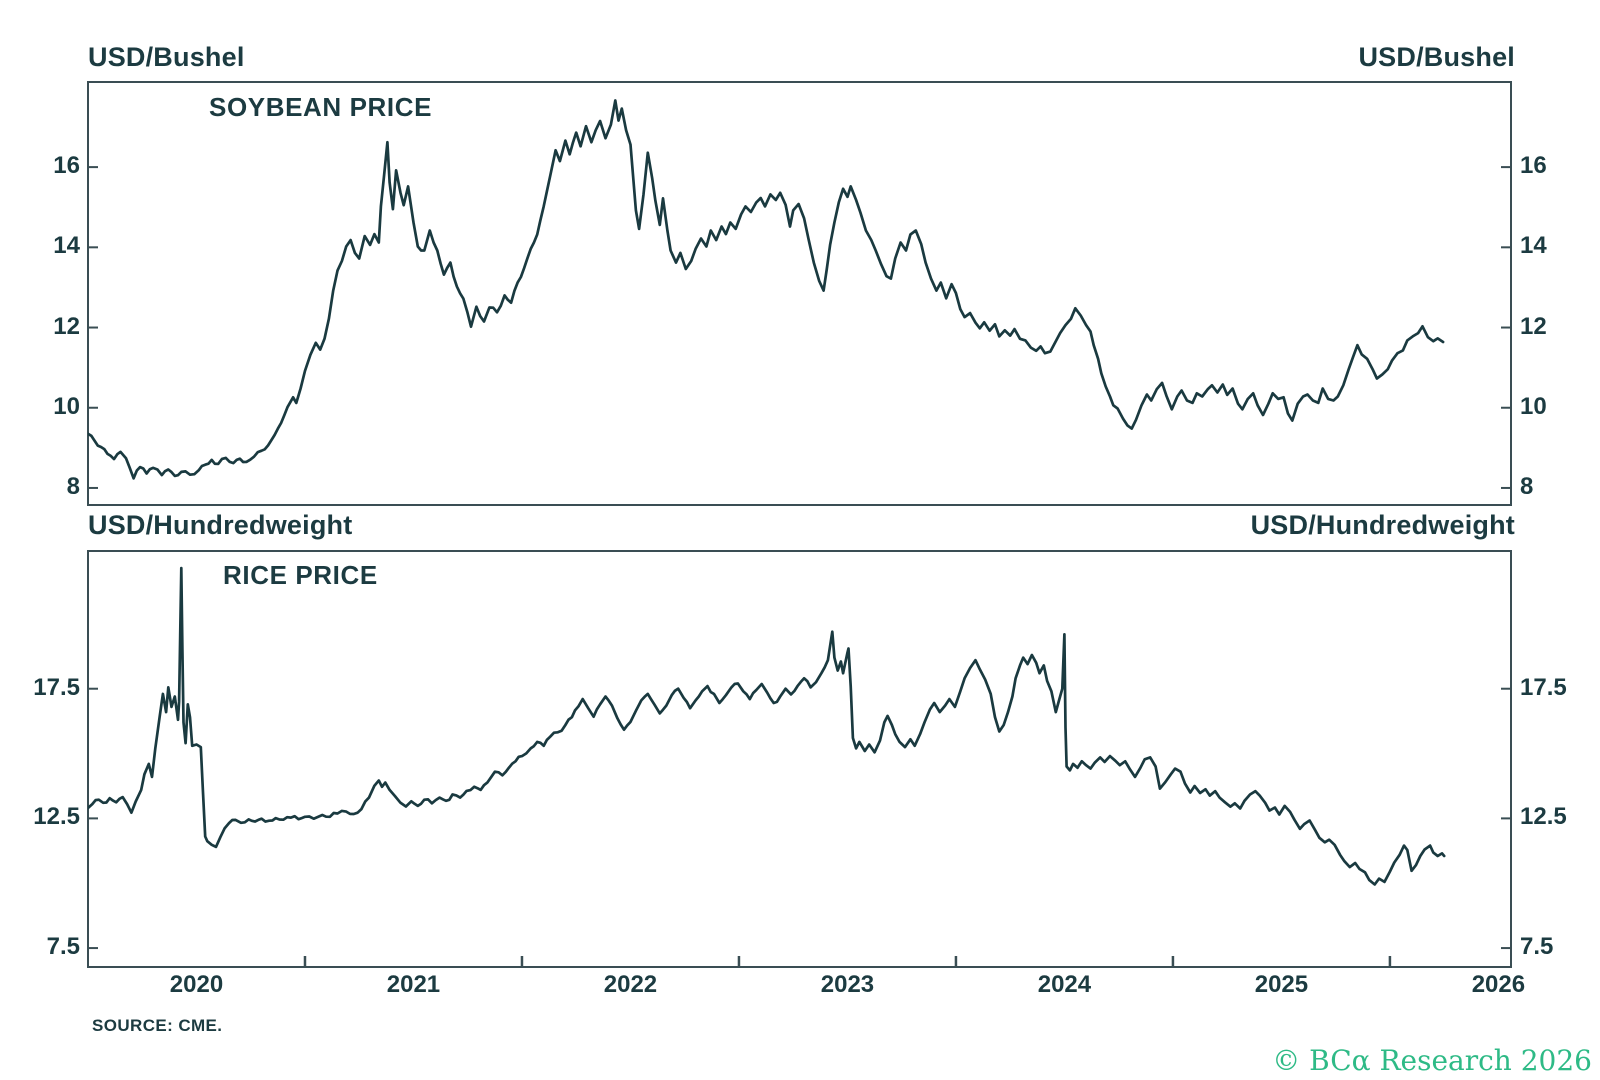  I want to click on y-tick-label-left: 7.5, so click(63, 947).